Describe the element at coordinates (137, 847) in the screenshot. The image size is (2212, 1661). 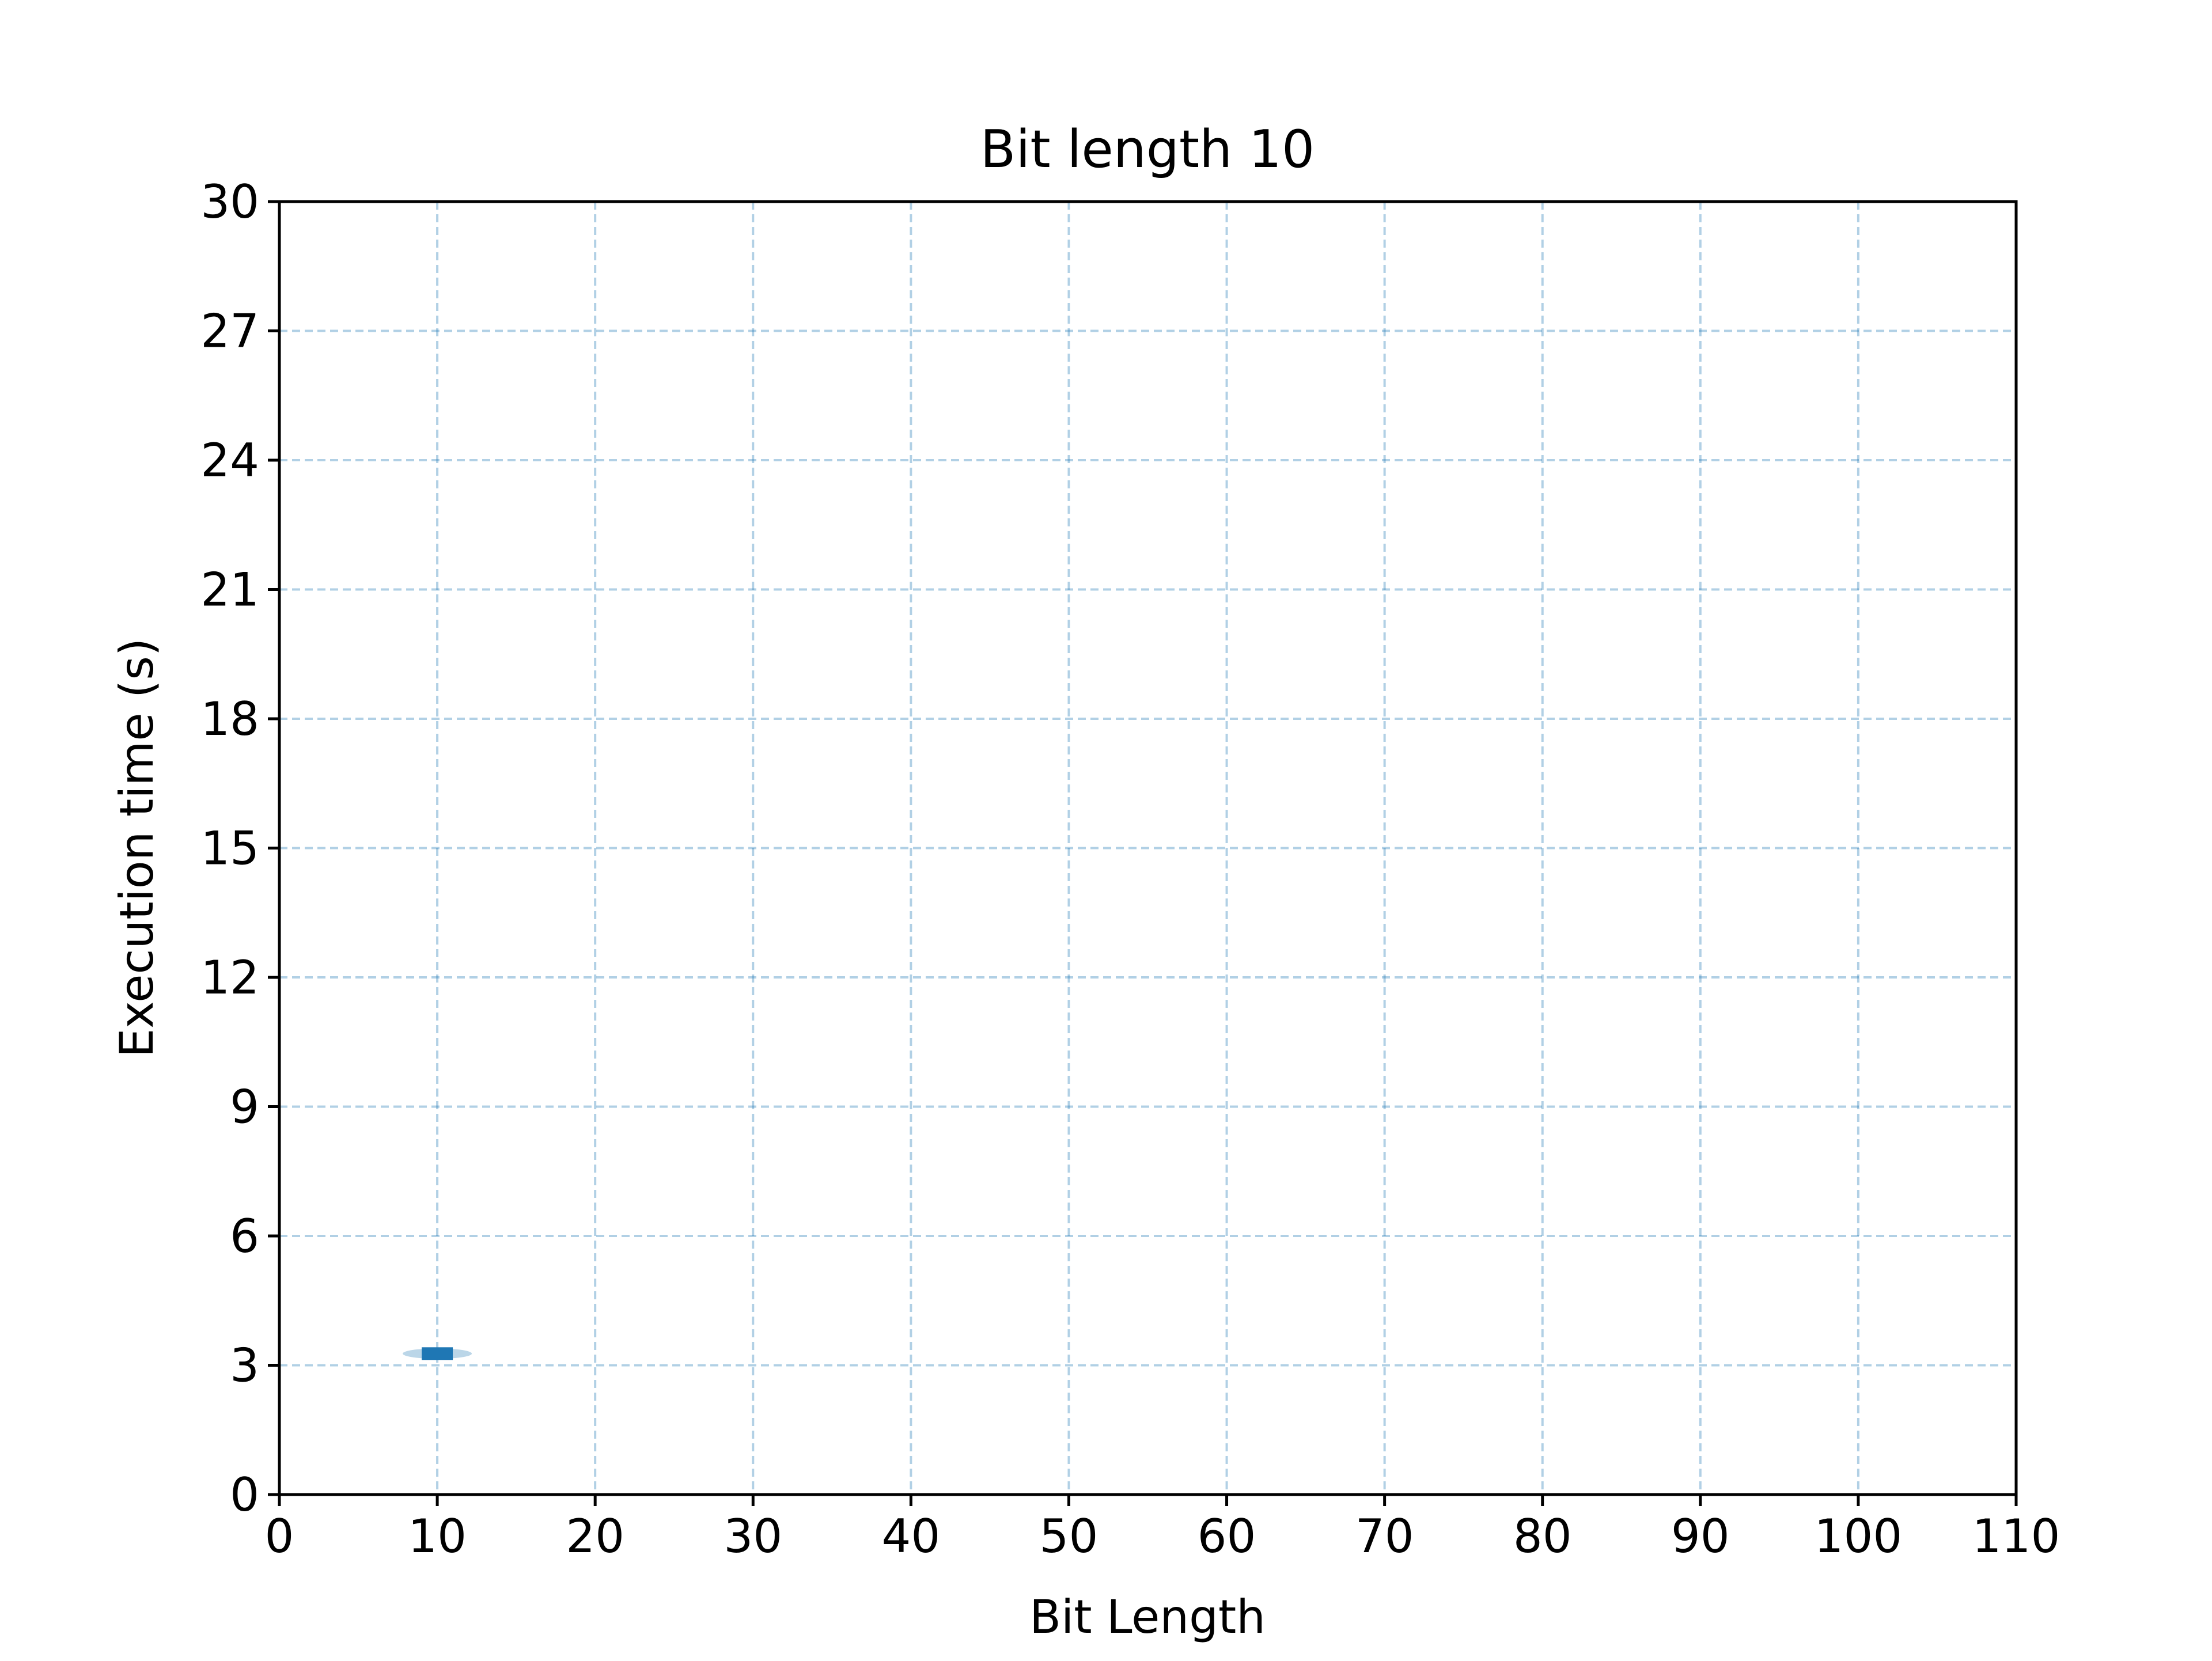
I see `y-axis-label: Execution time (s)` at that location.